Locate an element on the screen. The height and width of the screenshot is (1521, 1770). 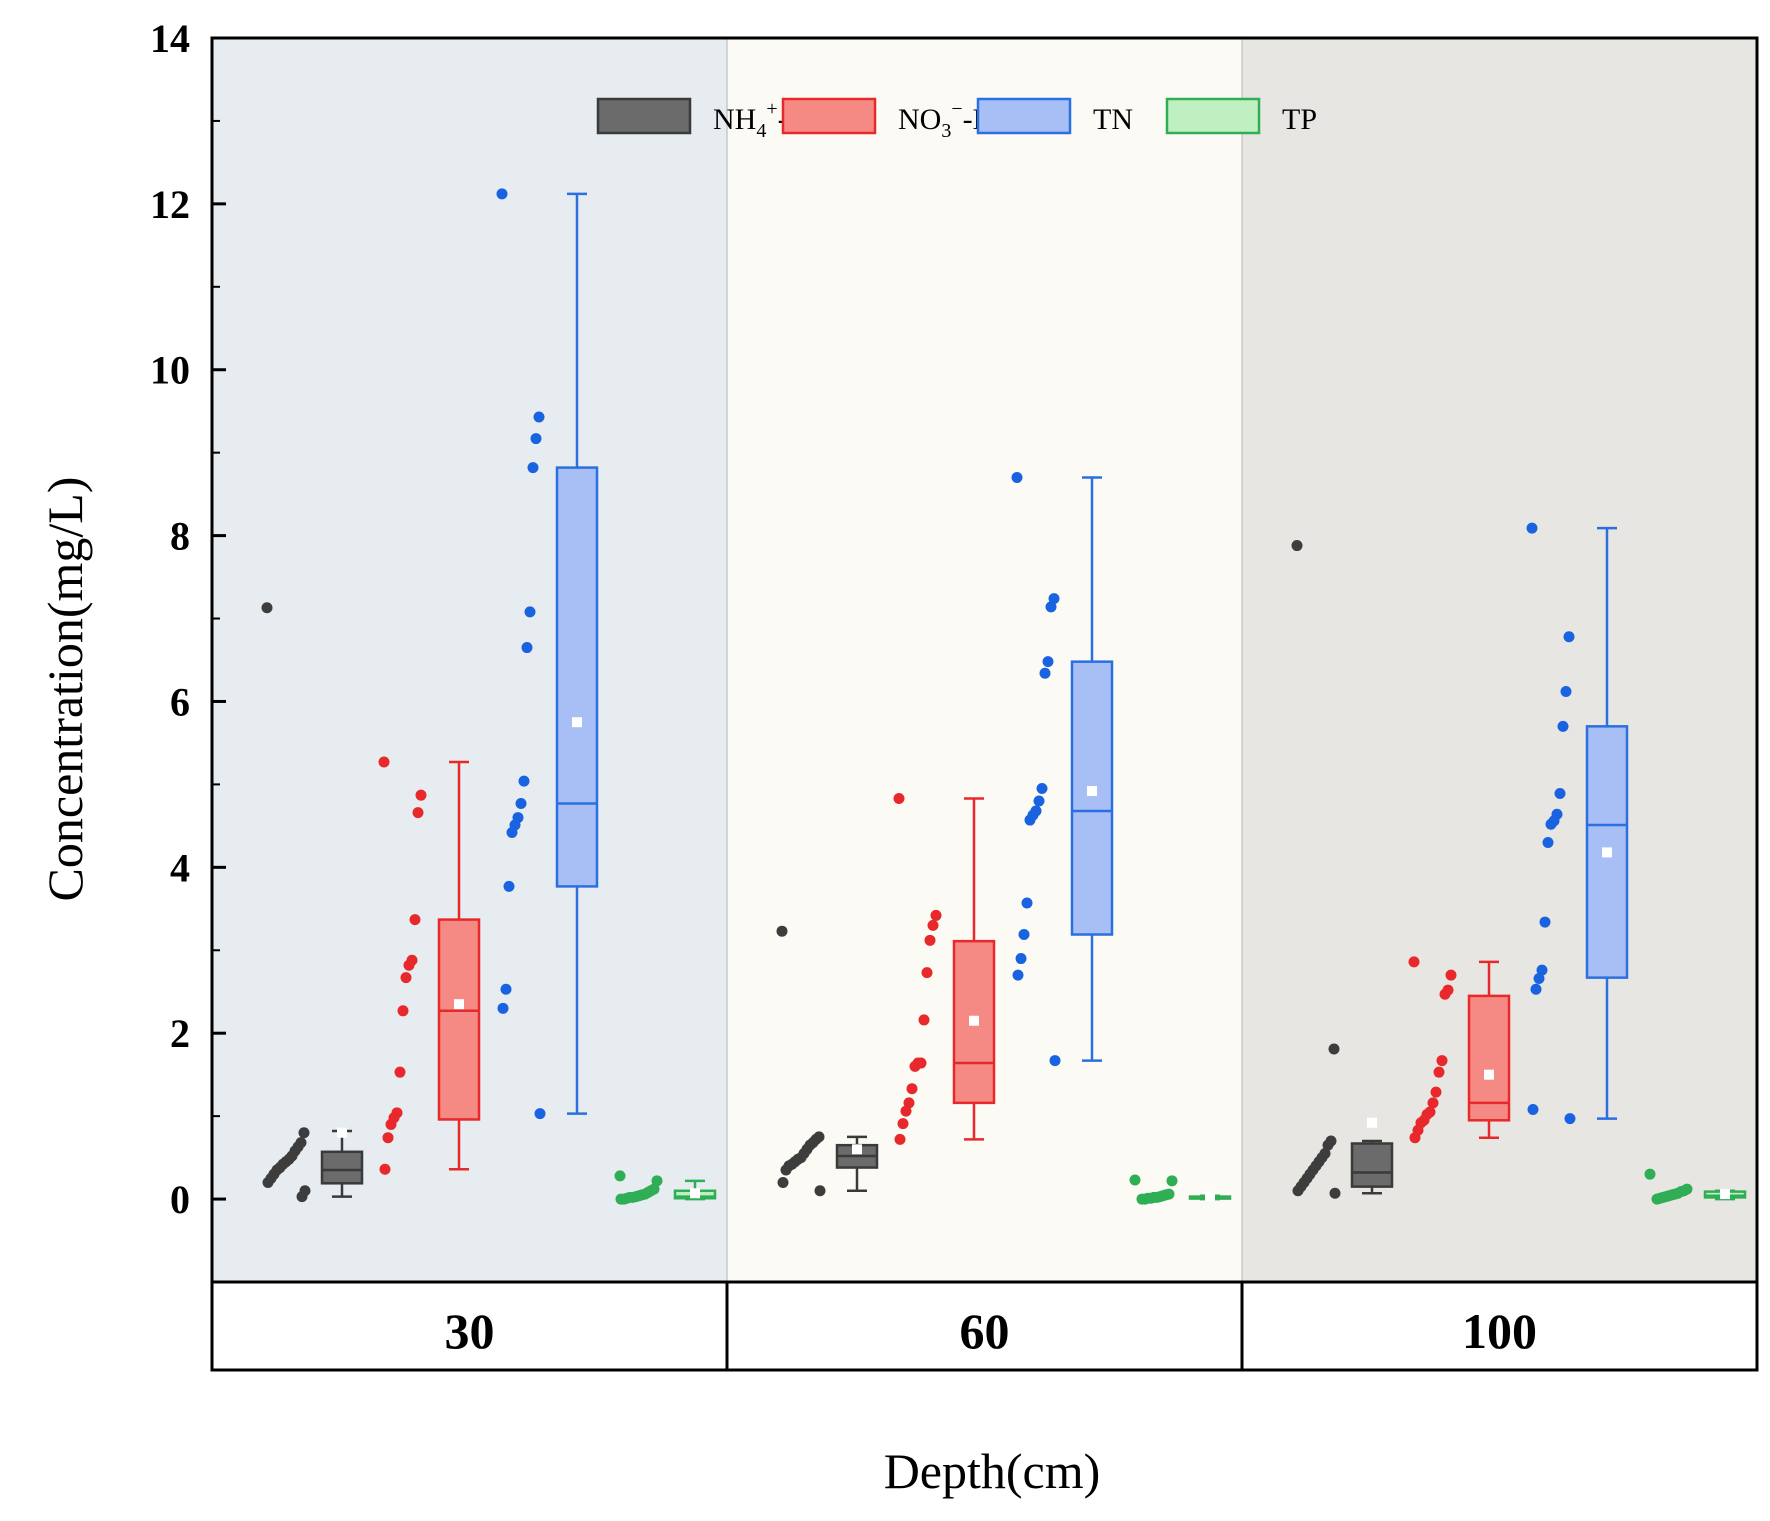
group-label-60: 60 is located at coordinates (985, 1331).